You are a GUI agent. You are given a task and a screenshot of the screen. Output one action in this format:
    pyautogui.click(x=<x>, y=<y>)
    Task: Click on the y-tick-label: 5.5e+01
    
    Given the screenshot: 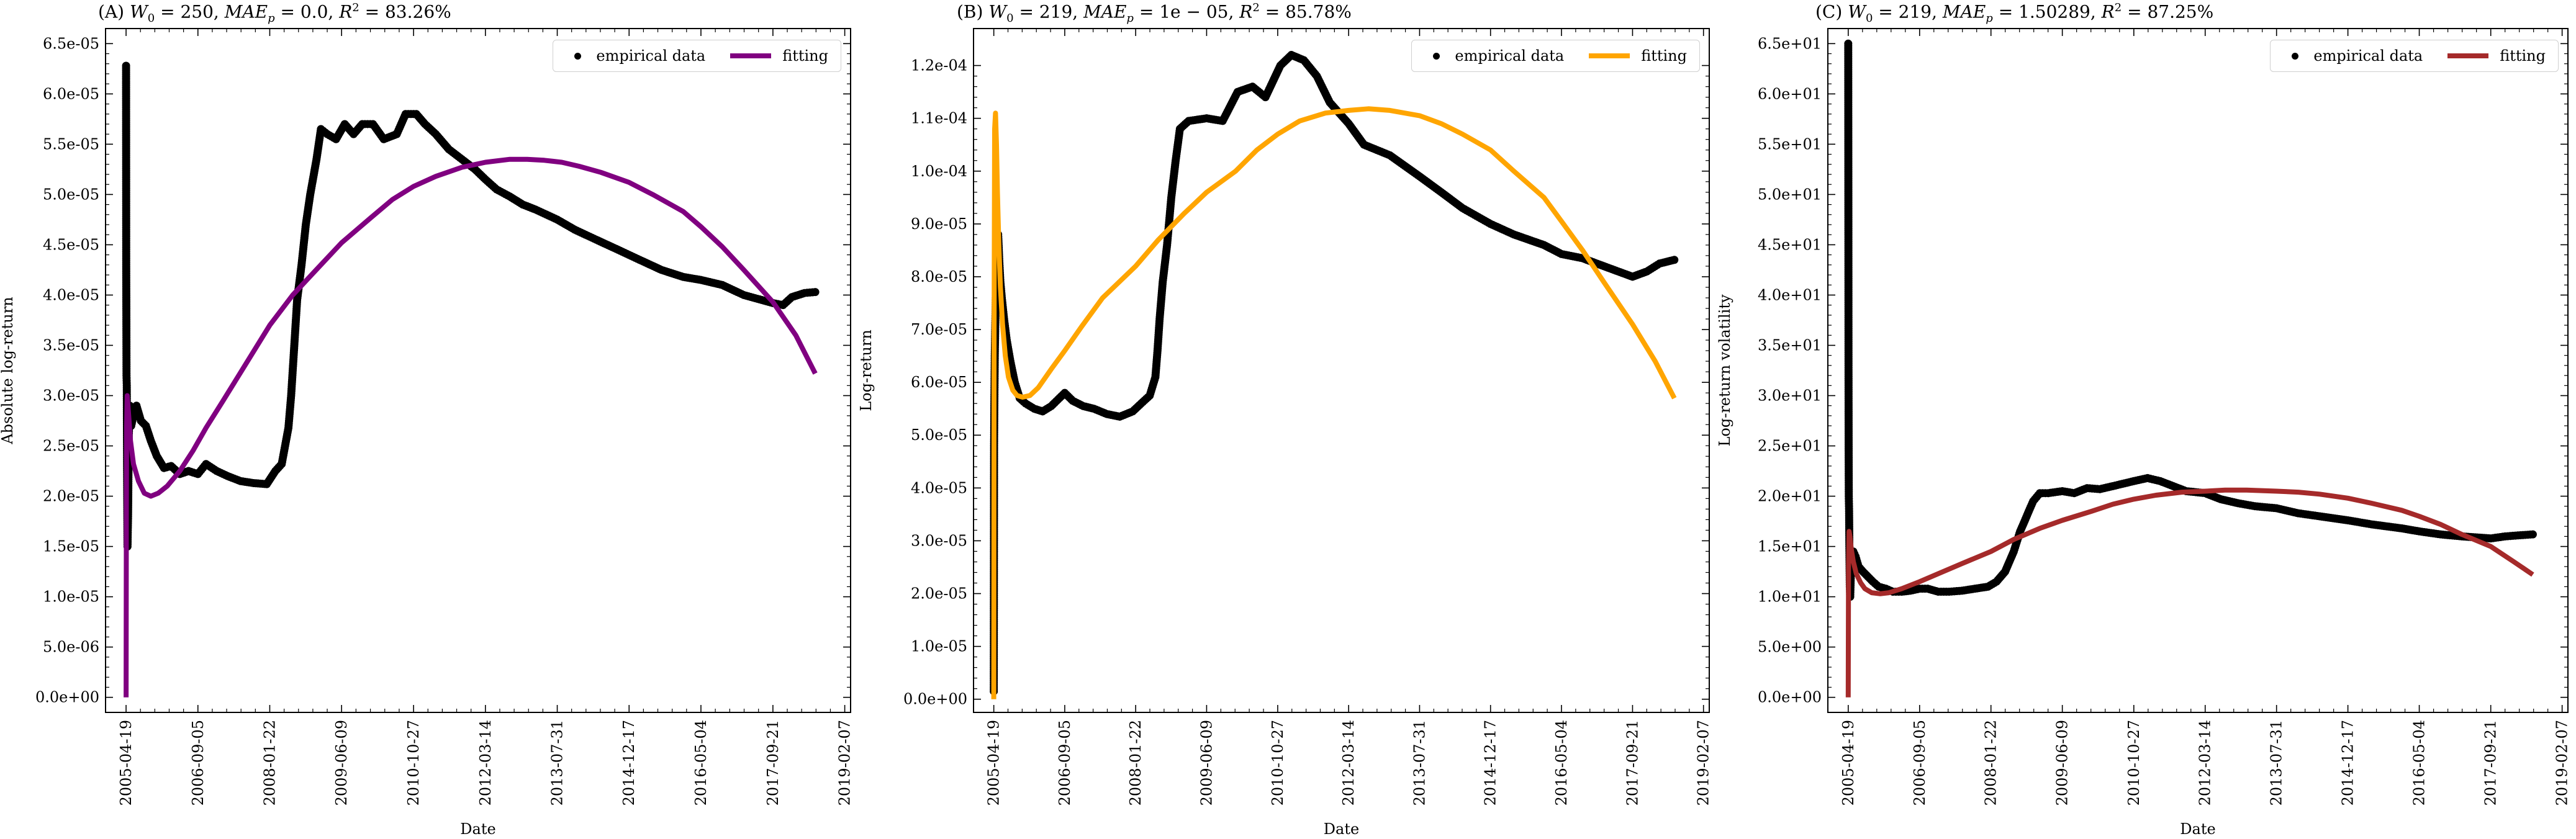 What is the action you would take?
    pyautogui.click(x=1790, y=144)
    